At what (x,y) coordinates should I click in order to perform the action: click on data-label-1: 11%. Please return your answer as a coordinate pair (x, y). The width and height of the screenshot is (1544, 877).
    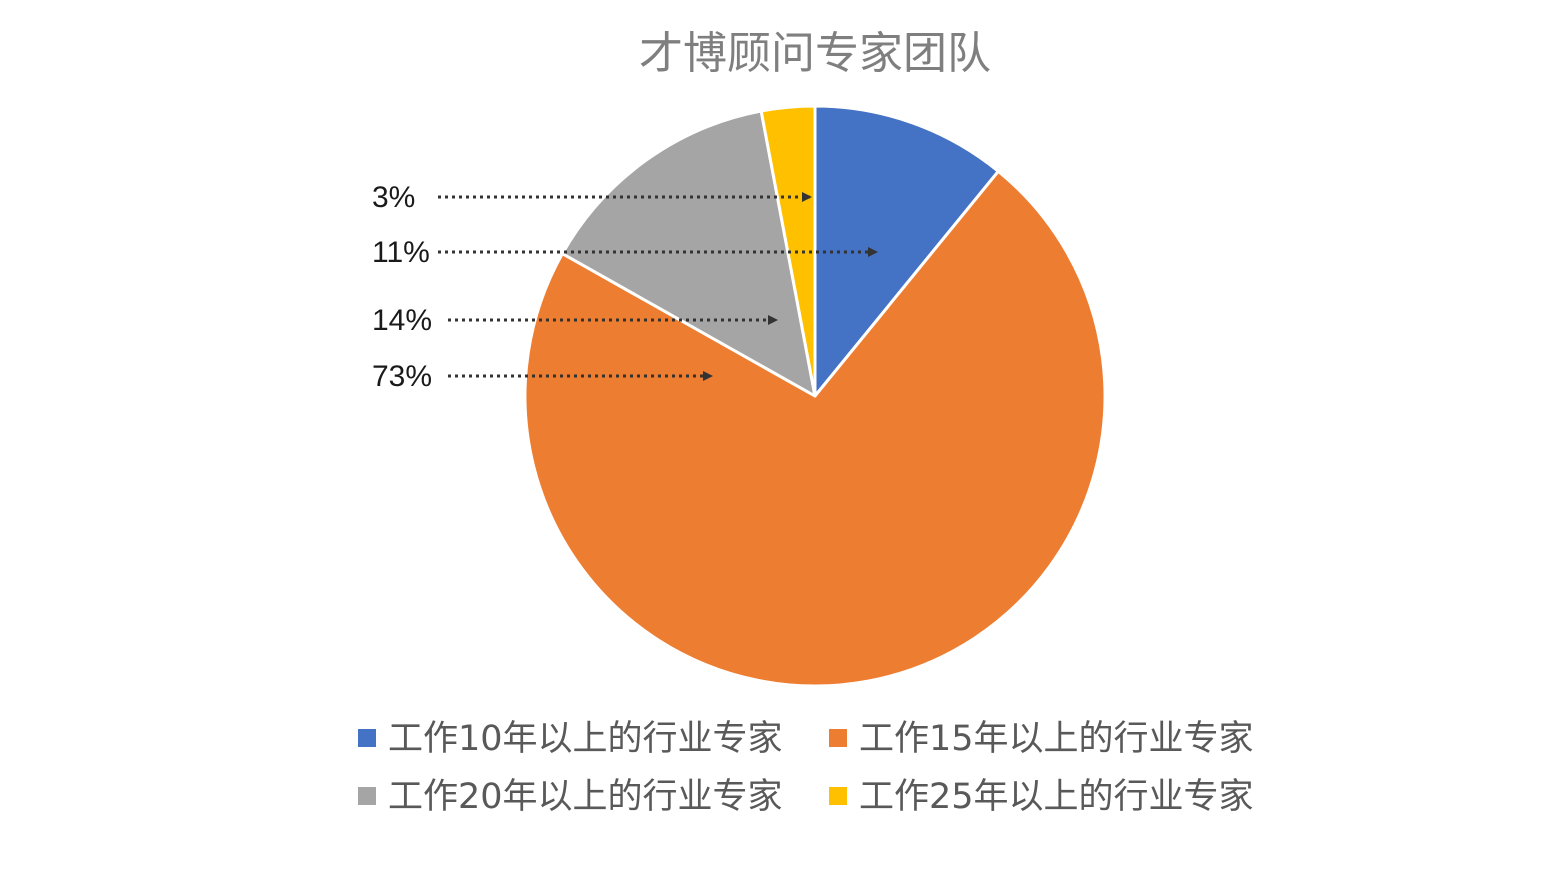
    Looking at the image, I should click on (401, 252).